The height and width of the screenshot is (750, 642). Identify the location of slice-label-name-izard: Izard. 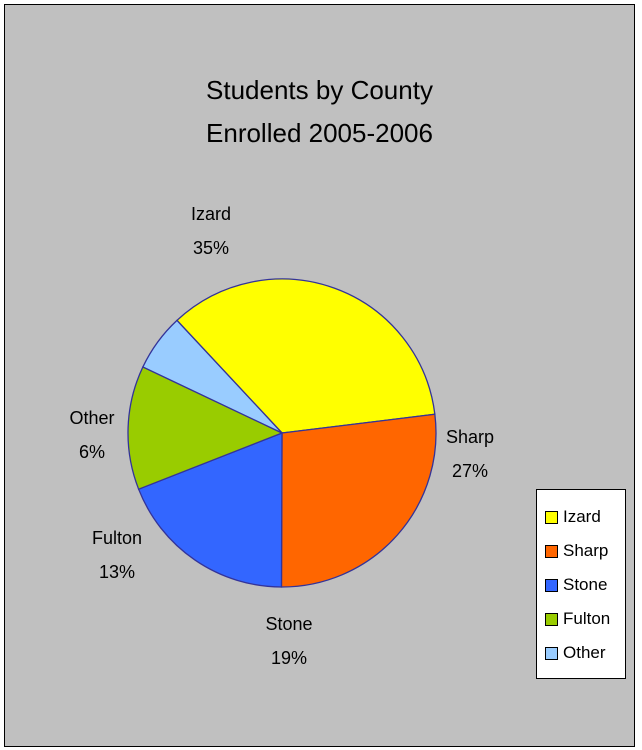
(211, 214).